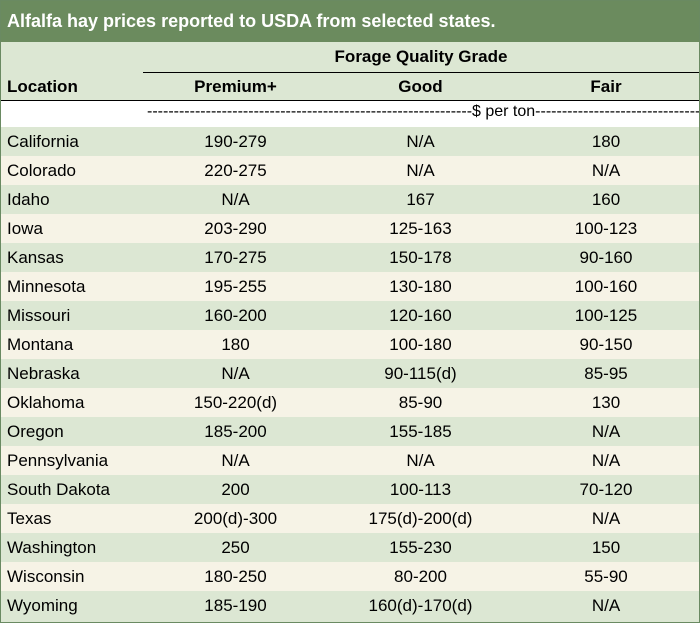  I want to click on table-row: Montana 180 100-180 90-150, so click(350, 344).